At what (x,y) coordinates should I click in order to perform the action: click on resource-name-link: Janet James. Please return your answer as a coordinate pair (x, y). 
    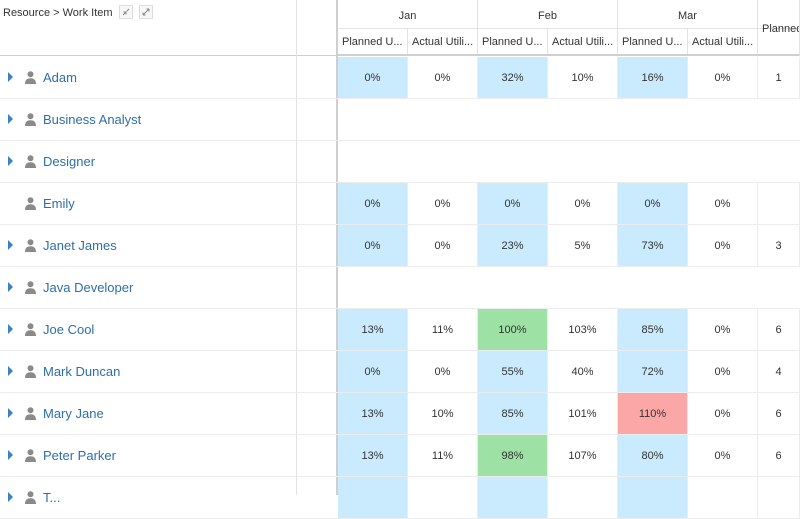
    Looking at the image, I should click on (80, 245).